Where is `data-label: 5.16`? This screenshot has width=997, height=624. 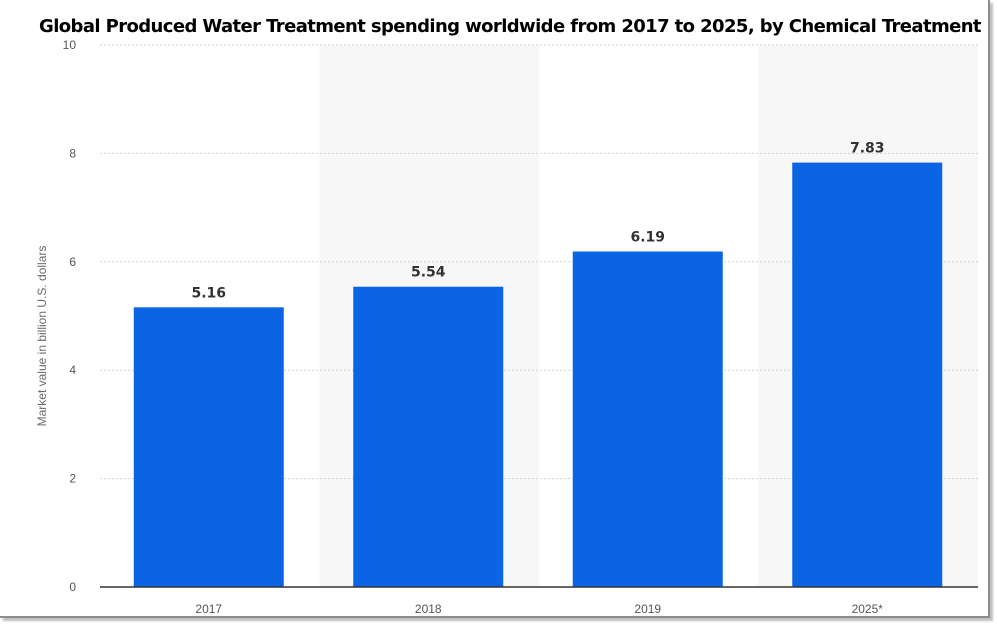
data-label: 5.16 is located at coordinates (208, 293).